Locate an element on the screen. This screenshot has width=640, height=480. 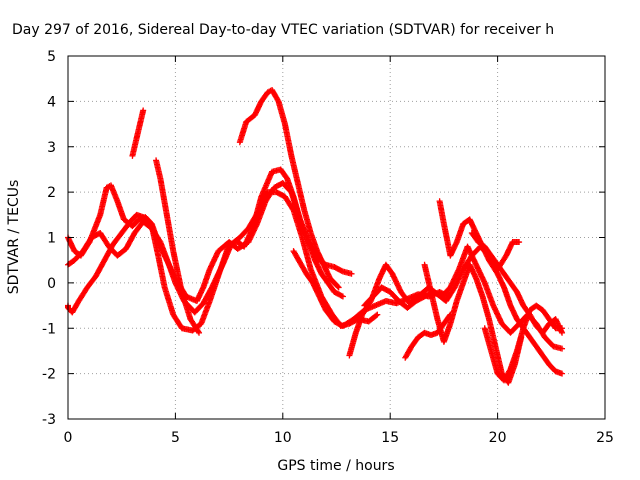
x-tick-label: 10 is located at coordinates (283, 438).